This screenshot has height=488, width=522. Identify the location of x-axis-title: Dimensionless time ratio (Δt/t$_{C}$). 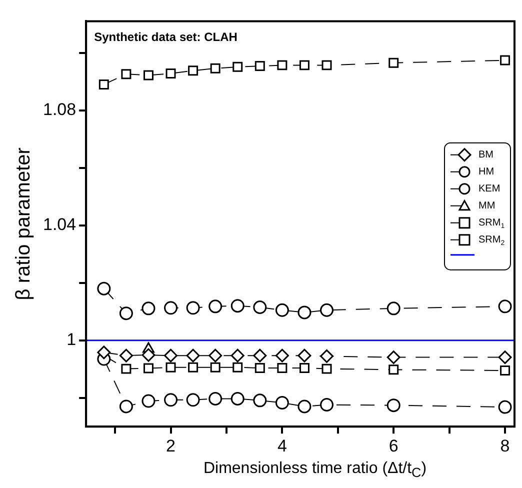
(315, 470).